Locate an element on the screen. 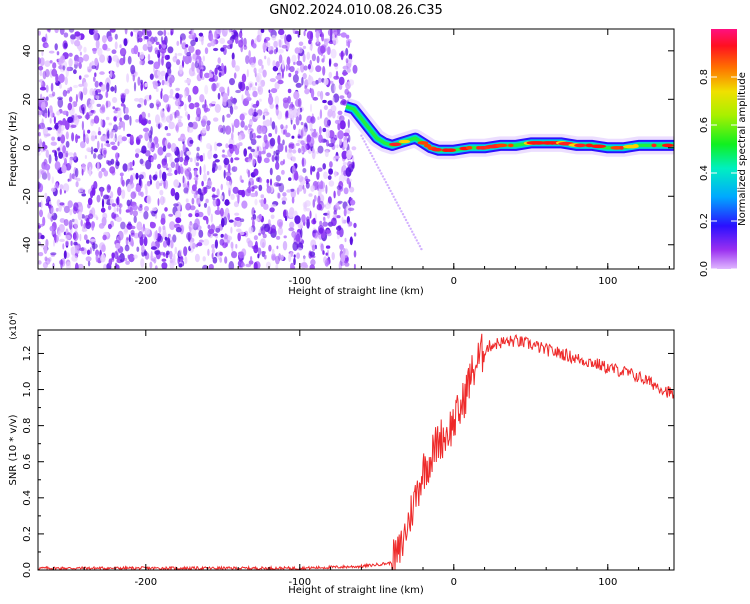 The image size is (750, 604). streak-dot is located at coordinates (418, 243).